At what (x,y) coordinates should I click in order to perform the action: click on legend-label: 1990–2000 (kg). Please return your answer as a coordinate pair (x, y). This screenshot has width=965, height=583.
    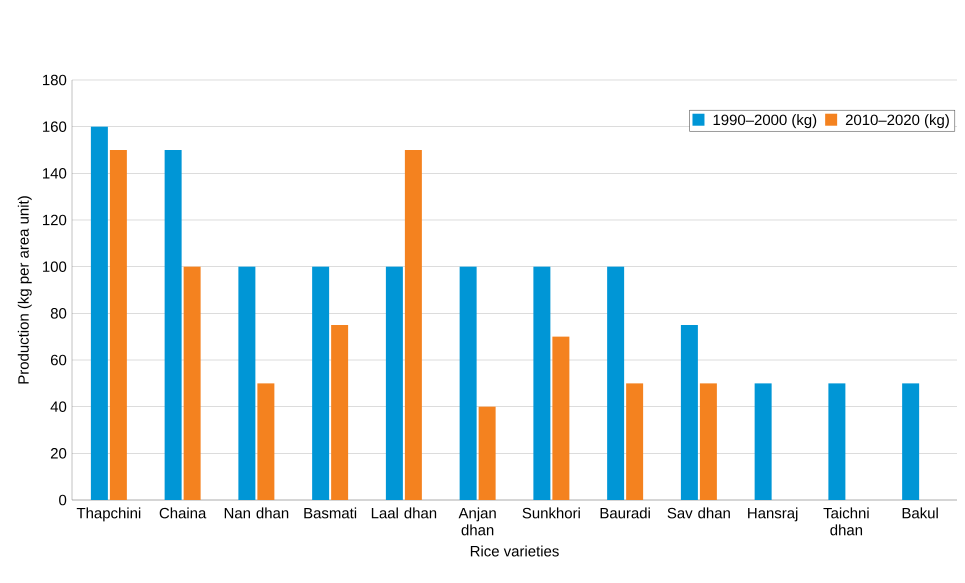
    Looking at the image, I should click on (765, 121).